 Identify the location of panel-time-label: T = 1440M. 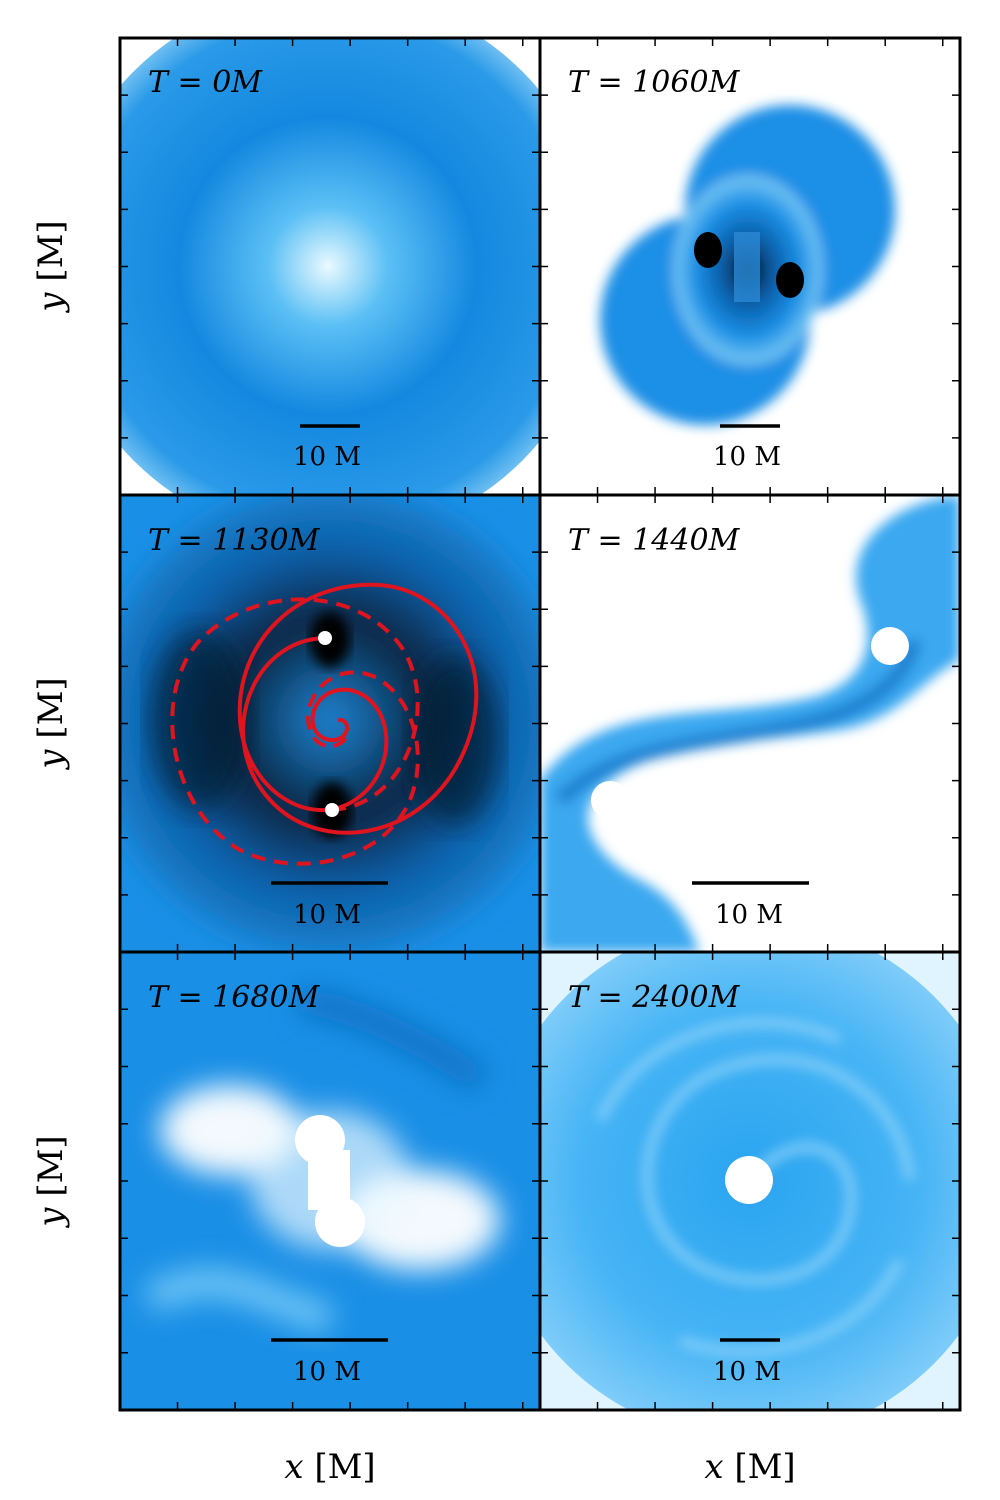
(654, 540).